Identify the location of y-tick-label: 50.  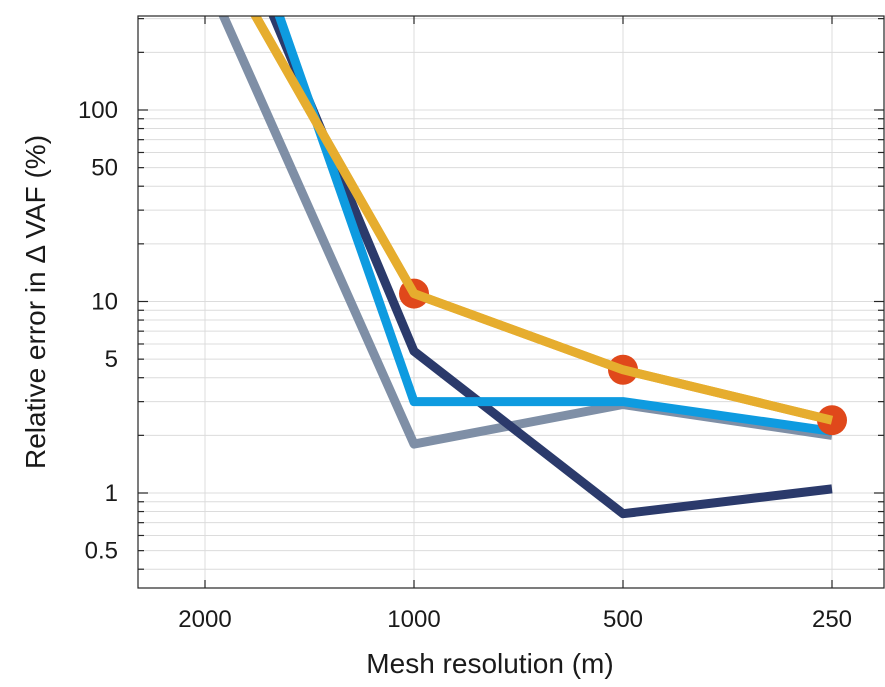
(104, 168).